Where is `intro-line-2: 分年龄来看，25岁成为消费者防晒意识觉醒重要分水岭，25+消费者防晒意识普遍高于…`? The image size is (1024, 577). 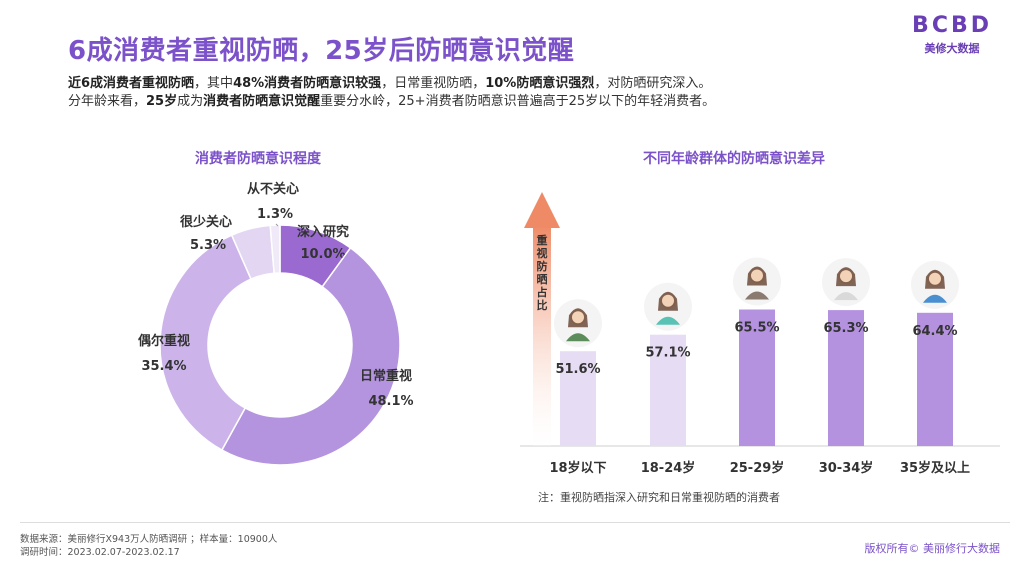 intro-line-2: 分年龄来看，25岁成为消费者防晒意识觉醒重要分水岭，25+消费者防晒意识普遍高于… is located at coordinates (391, 102).